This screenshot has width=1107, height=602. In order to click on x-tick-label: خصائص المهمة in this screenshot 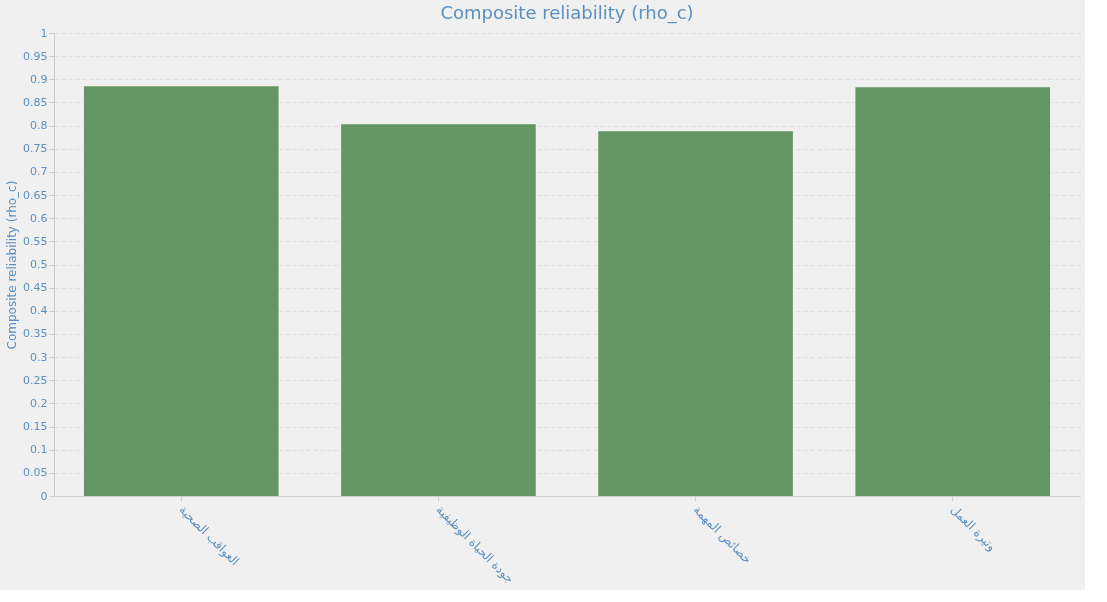, I will do `click(722, 535)`.